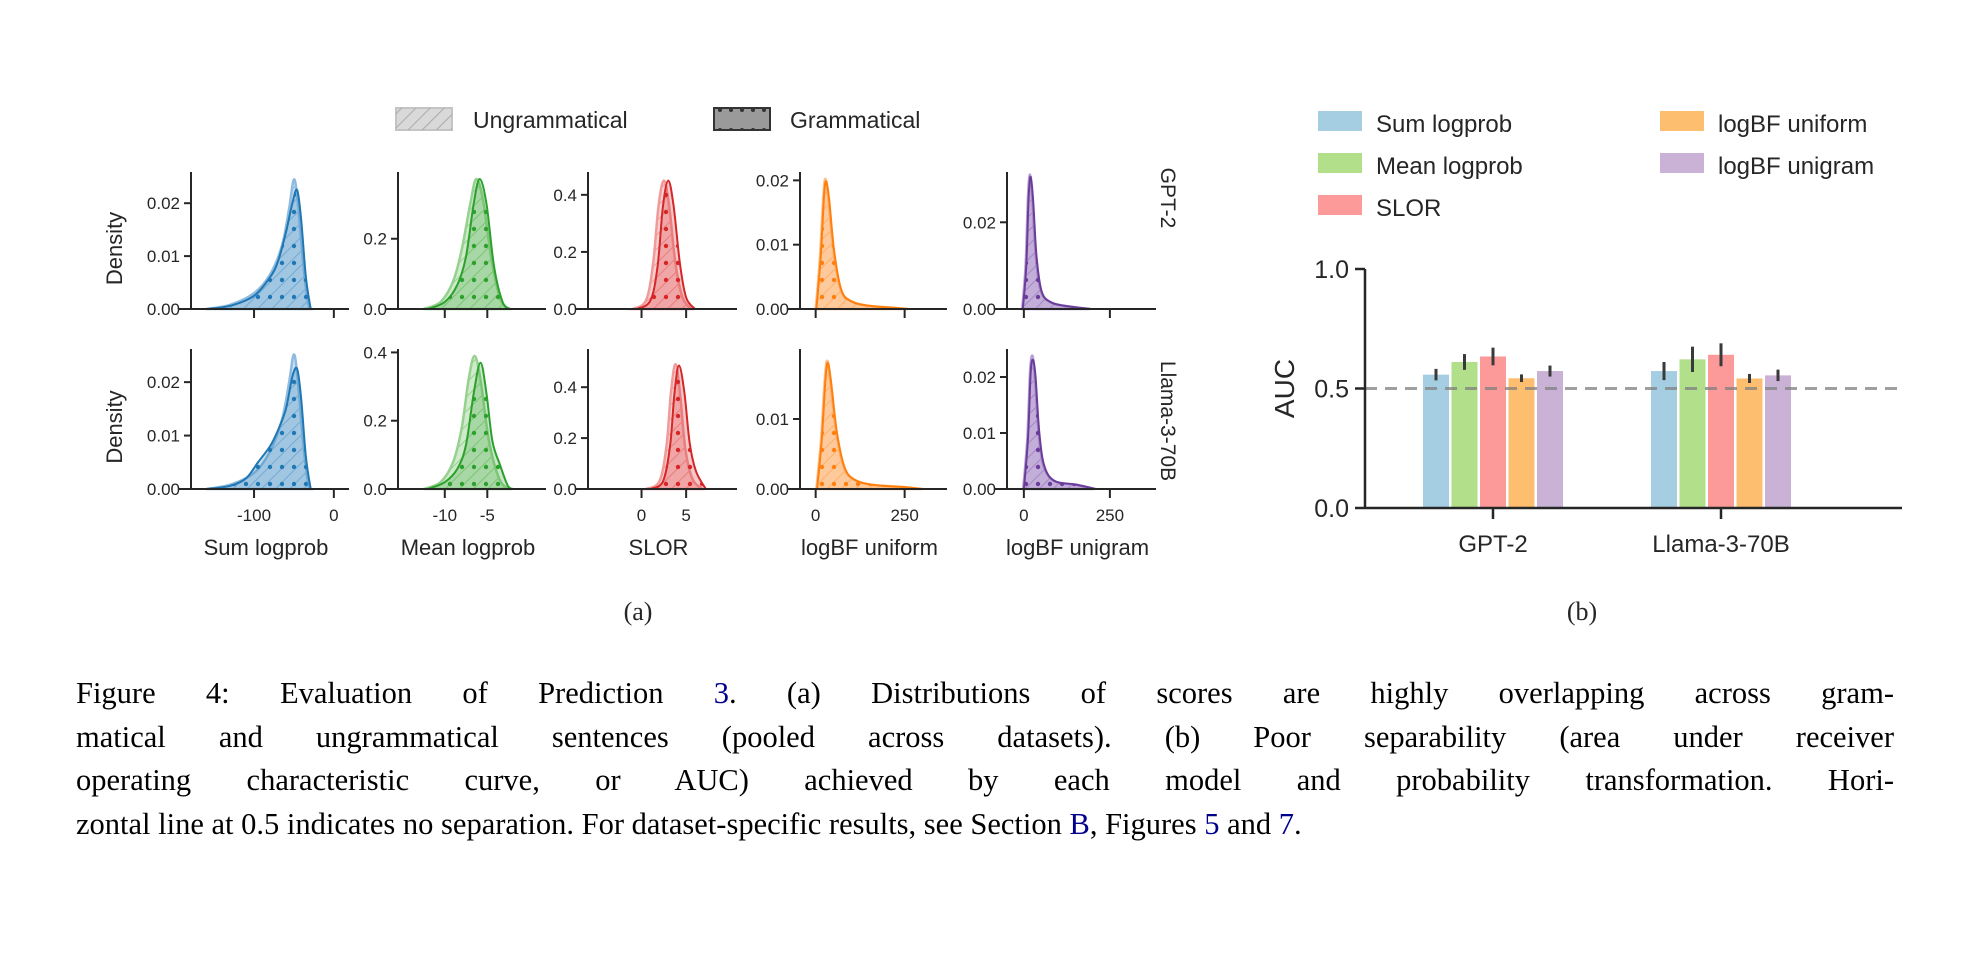  What do you see at coordinates (454, 245) in the screenshot?
I see `density-panel-1-2: 0.0 0.2` at bounding box center [454, 245].